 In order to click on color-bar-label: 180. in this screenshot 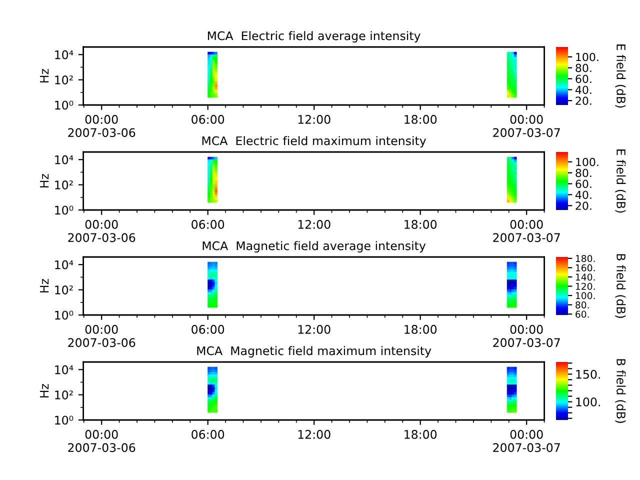, I will do `click(585, 258)`.